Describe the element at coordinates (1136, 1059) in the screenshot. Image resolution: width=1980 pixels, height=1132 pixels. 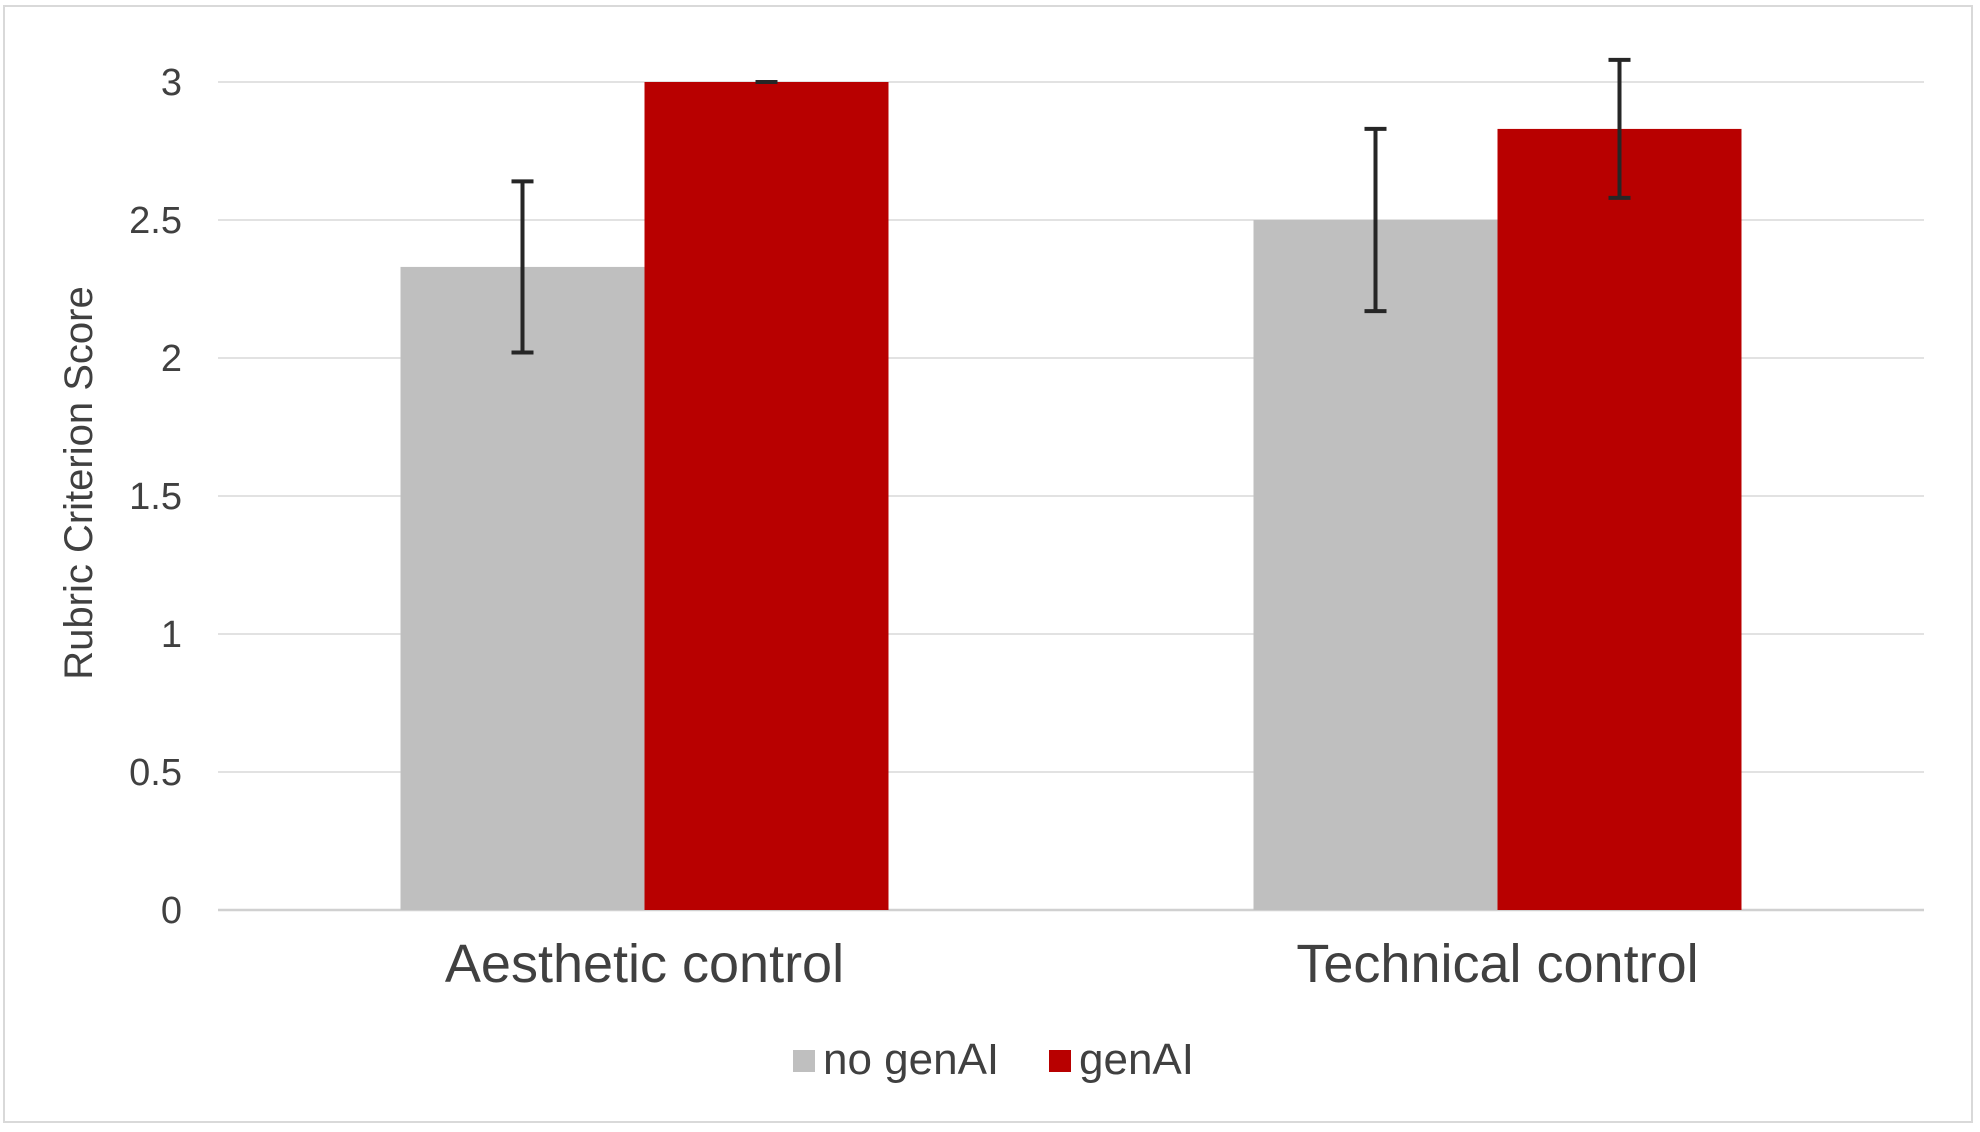
I see `legend-label: genAI` at that location.